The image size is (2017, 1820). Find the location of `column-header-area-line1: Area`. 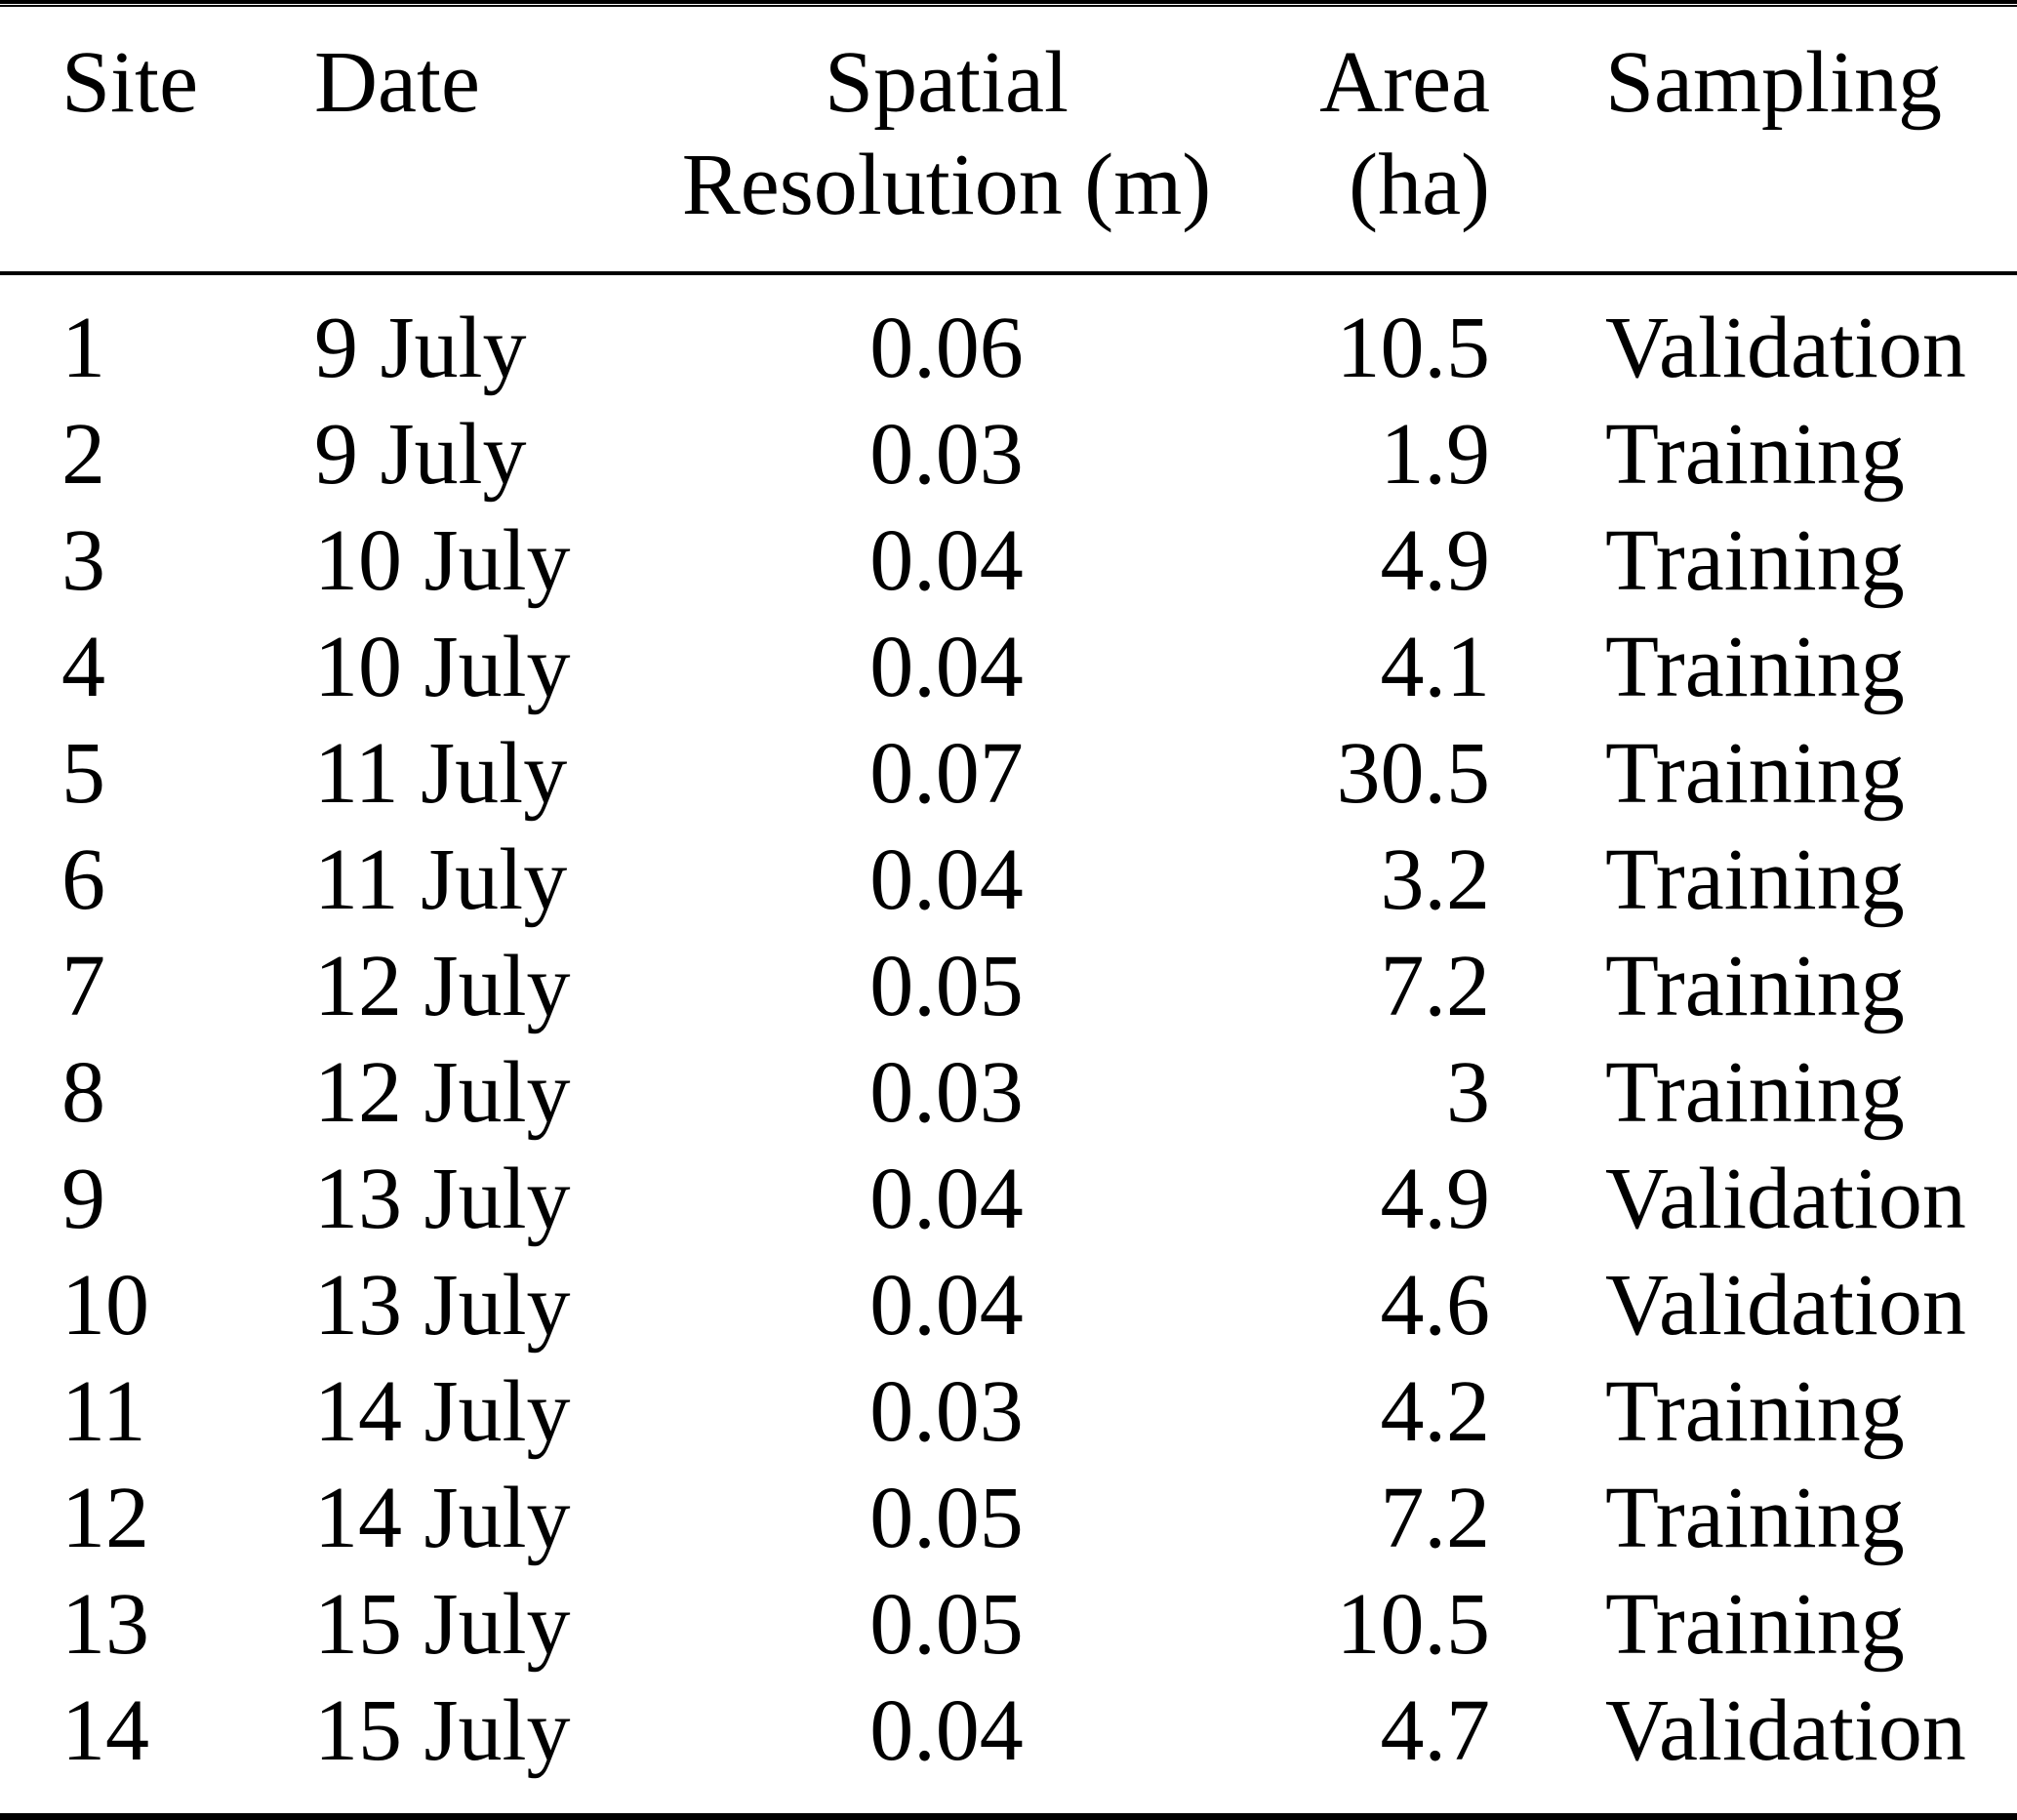

column-header-area-line1: Area is located at coordinates (1404, 82).